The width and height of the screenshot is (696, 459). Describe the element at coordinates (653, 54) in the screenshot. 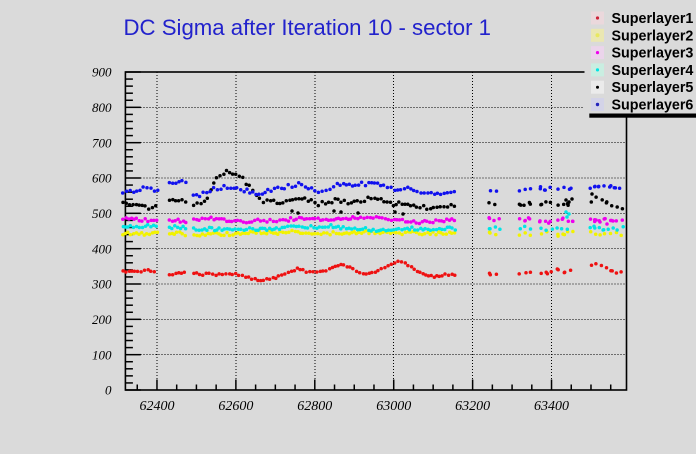

I see `svg-text: Superlayer3` at that location.